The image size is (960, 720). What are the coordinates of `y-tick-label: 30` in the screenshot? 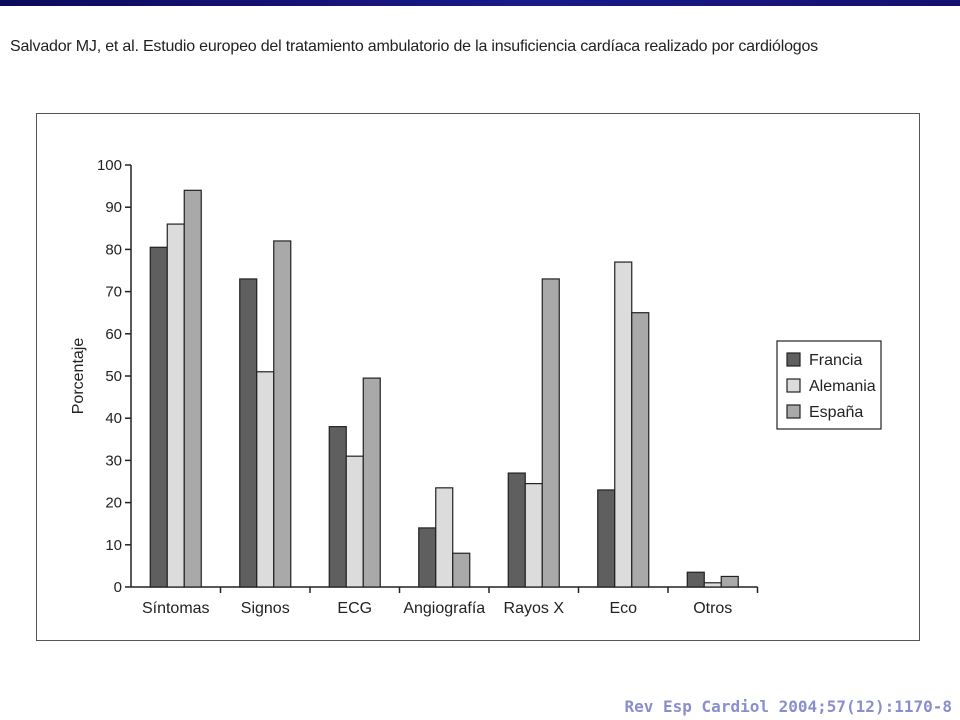 It's located at (113, 460).